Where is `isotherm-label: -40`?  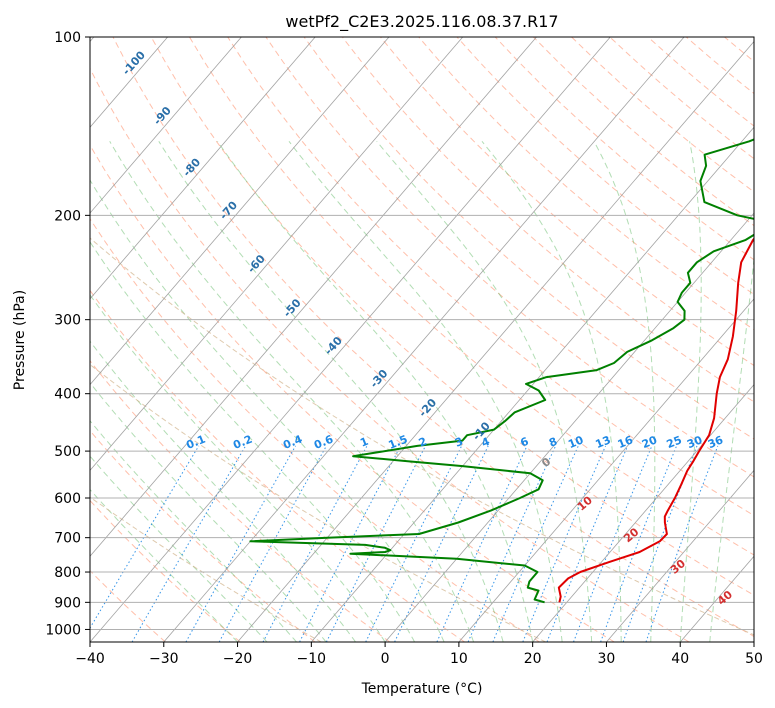
isotherm-label: -40 is located at coordinates (333, 346).